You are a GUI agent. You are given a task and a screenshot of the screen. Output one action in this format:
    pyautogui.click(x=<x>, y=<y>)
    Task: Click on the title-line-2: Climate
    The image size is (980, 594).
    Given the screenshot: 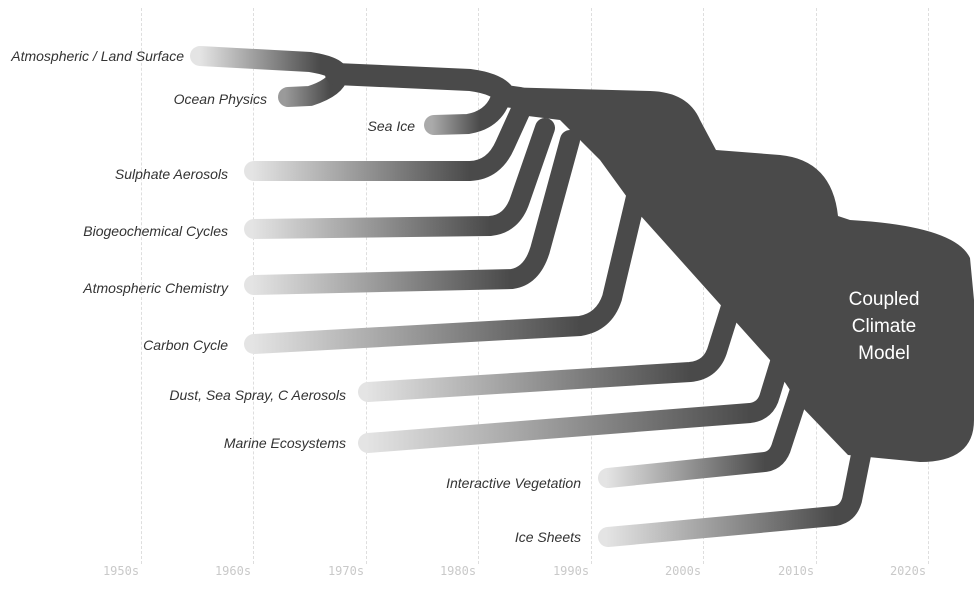 What is the action you would take?
    pyautogui.click(x=884, y=326)
    